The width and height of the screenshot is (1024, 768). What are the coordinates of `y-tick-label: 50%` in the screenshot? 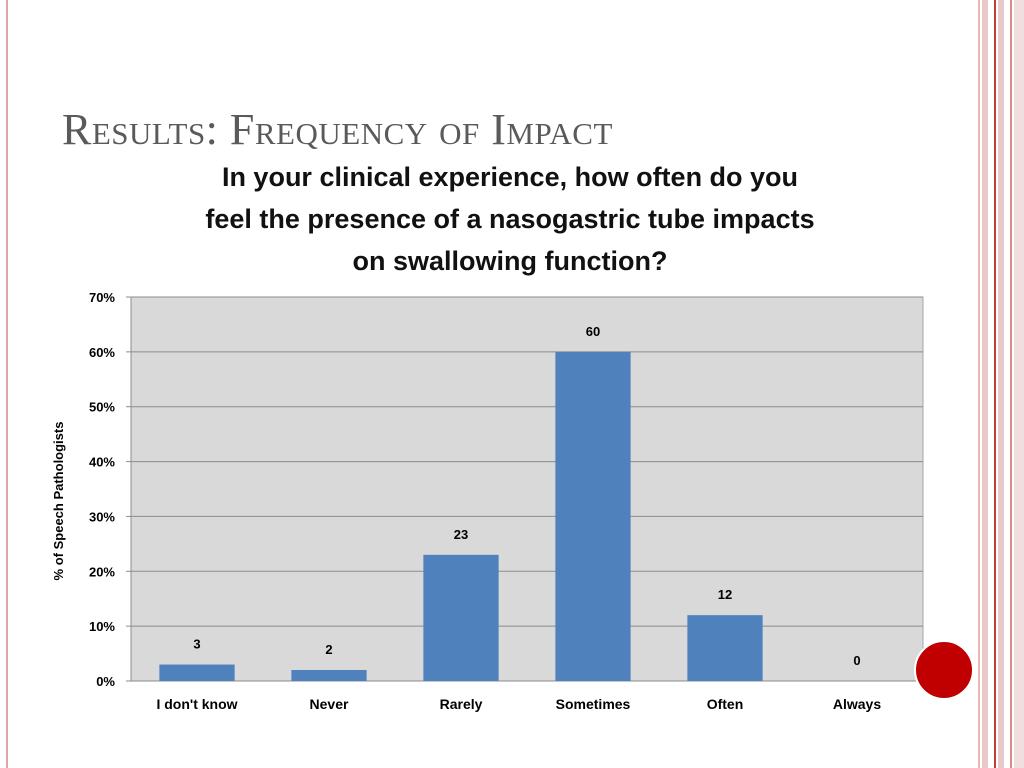 It's located at (102, 407).